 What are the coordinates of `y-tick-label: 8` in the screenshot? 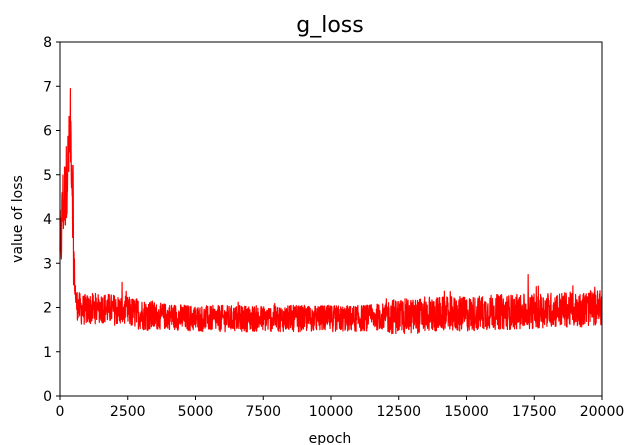 It's located at (47, 43).